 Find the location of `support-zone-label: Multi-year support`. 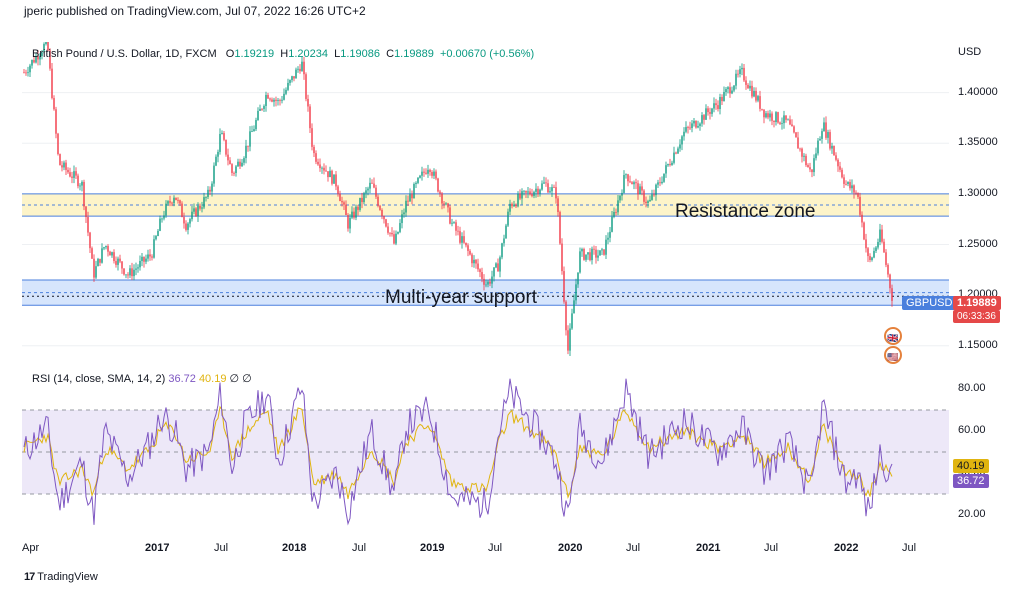

support-zone-label: Multi-year support is located at coordinates (461, 297).